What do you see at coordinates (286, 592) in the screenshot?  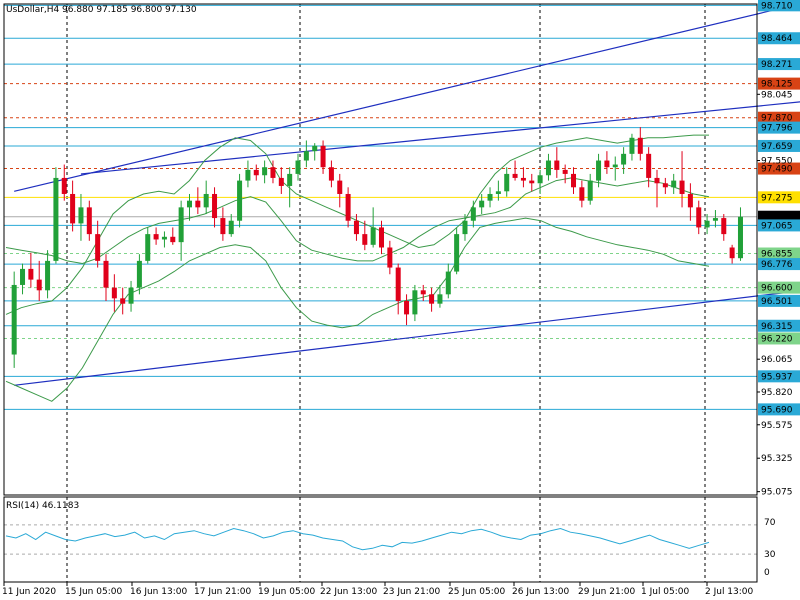 I see `time-label-4: 19 Jun 05:00` at bounding box center [286, 592].